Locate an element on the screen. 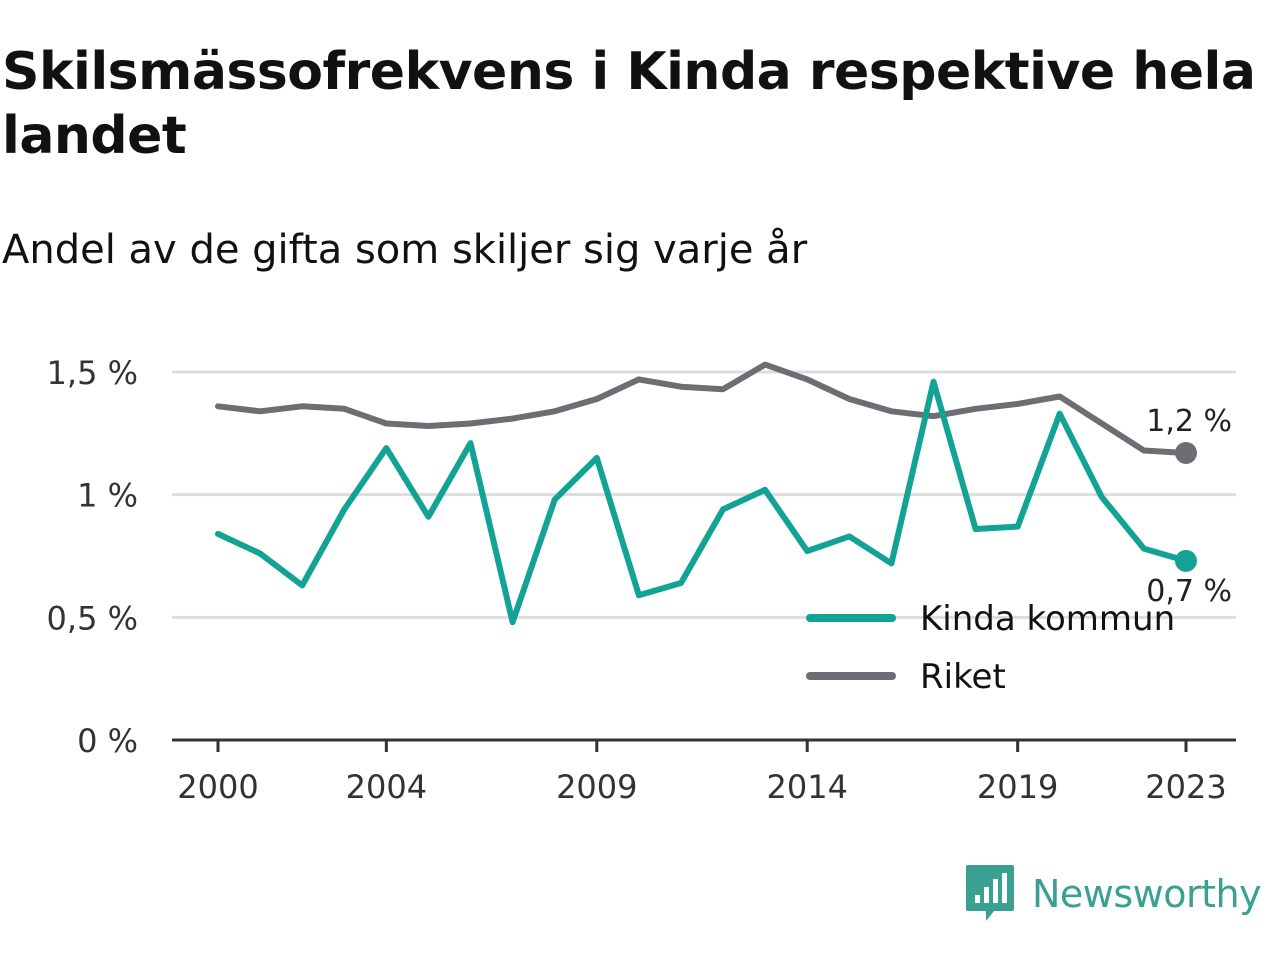 This screenshot has height=960, width=1280. x-tick-label: 2023 is located at coordinates (1185, 787).